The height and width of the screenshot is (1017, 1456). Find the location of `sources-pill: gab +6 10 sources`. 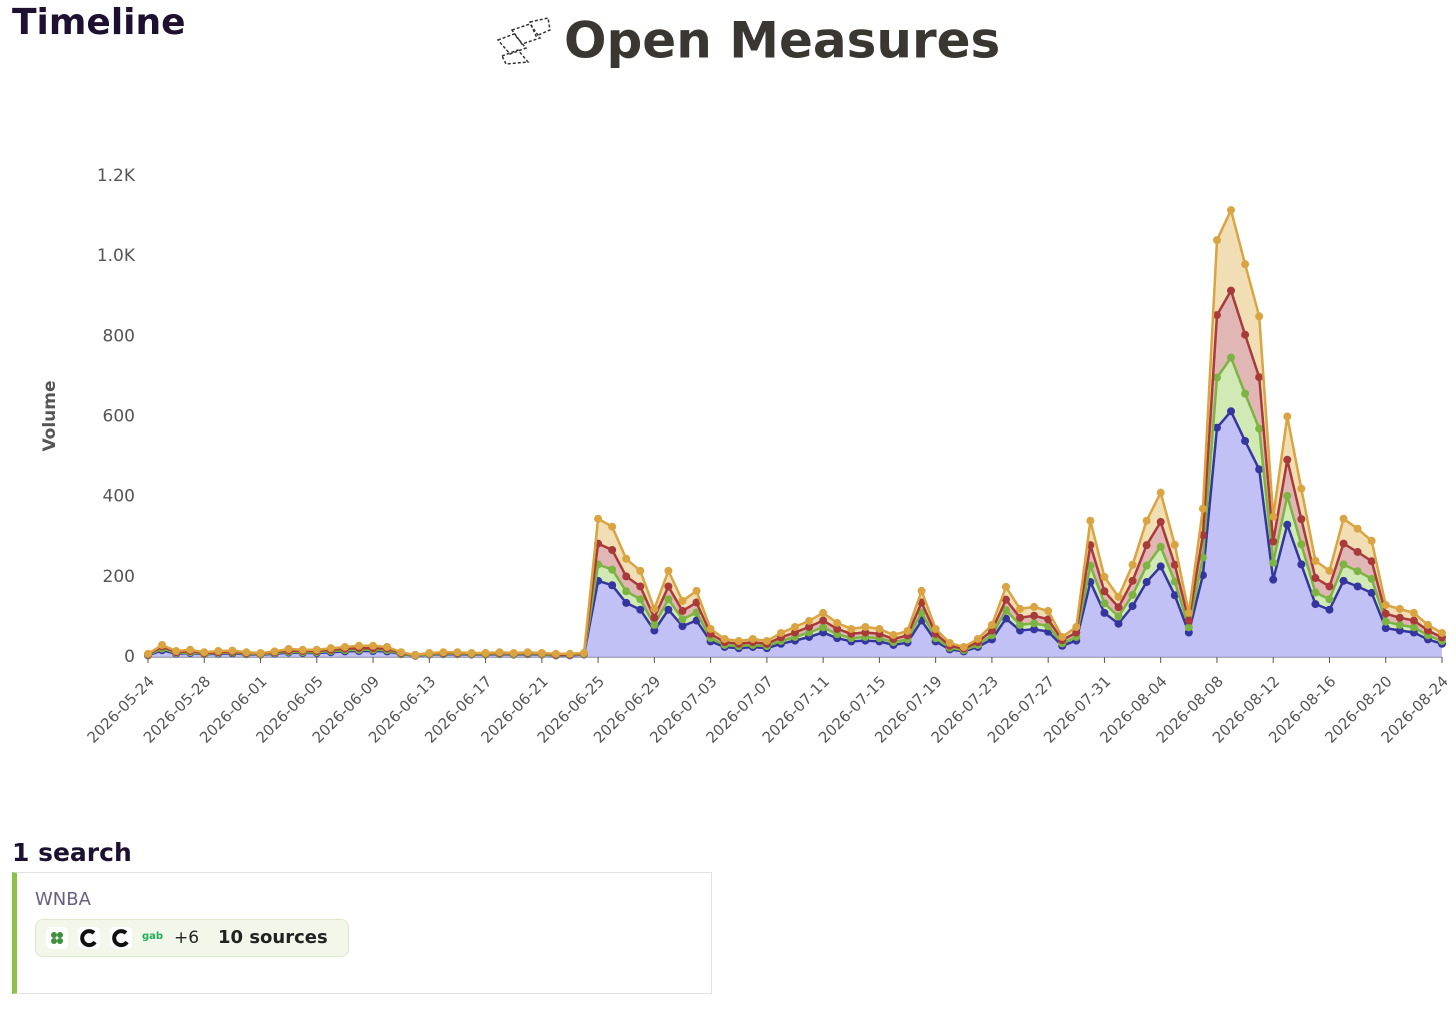

sources-pill: gab +6 10 sources is located at coordinates (192, 938).